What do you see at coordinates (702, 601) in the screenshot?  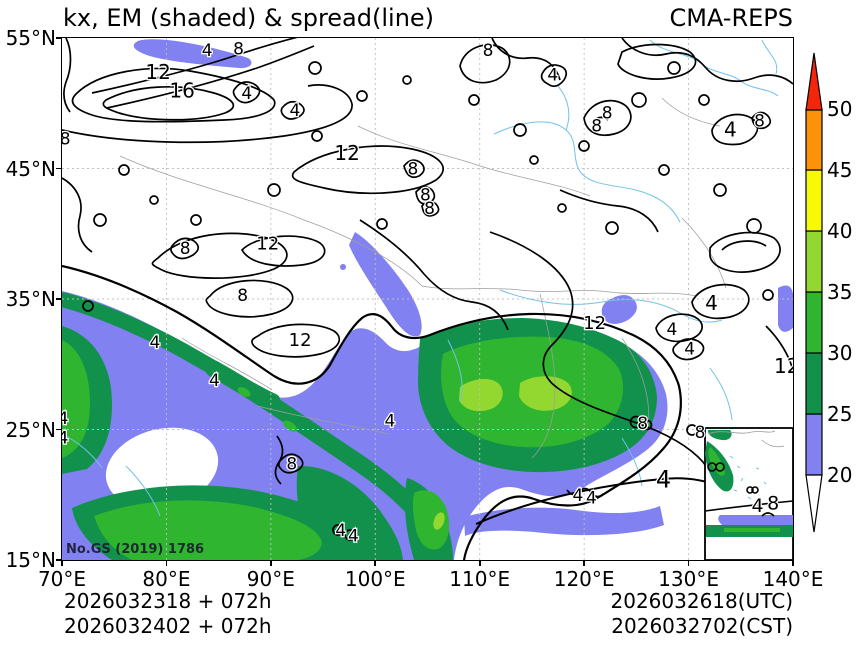 I see `valid-time-utc: 2026032618(UTC)` at bounding box center [702, 601].